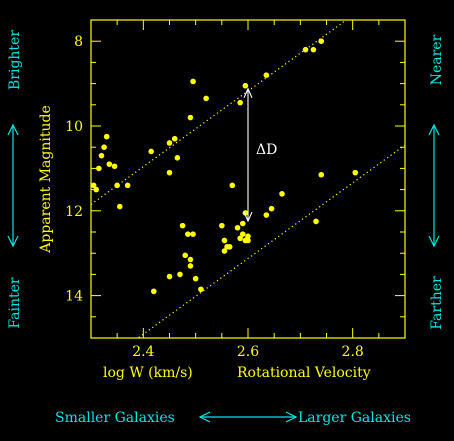  I want to click on x-tick-label: 2.4, so click(143, 352).